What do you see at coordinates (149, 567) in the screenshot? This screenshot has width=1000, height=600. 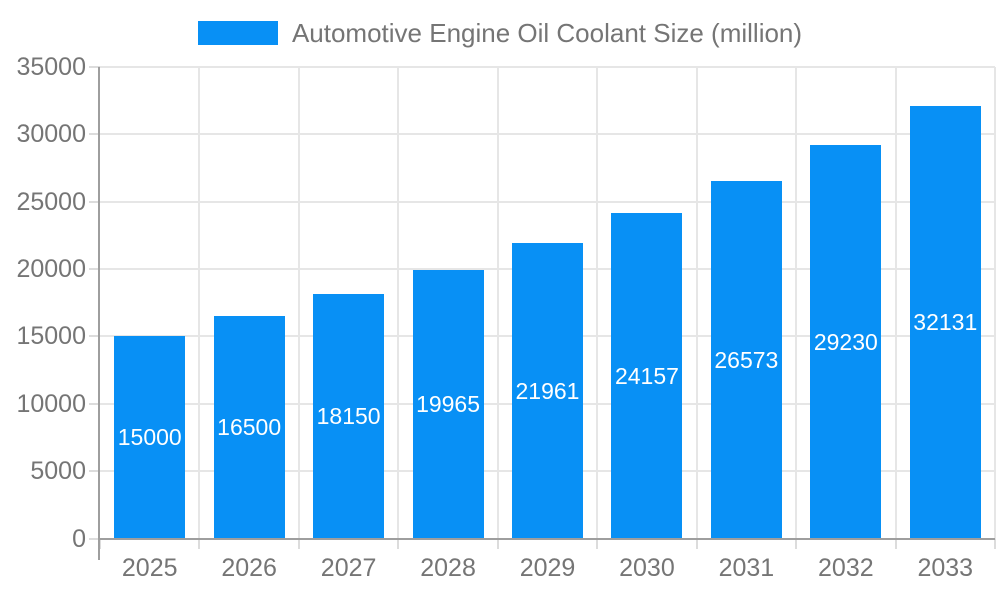 I see `x-axis-label: 2025` at bounding box center [149, 567].